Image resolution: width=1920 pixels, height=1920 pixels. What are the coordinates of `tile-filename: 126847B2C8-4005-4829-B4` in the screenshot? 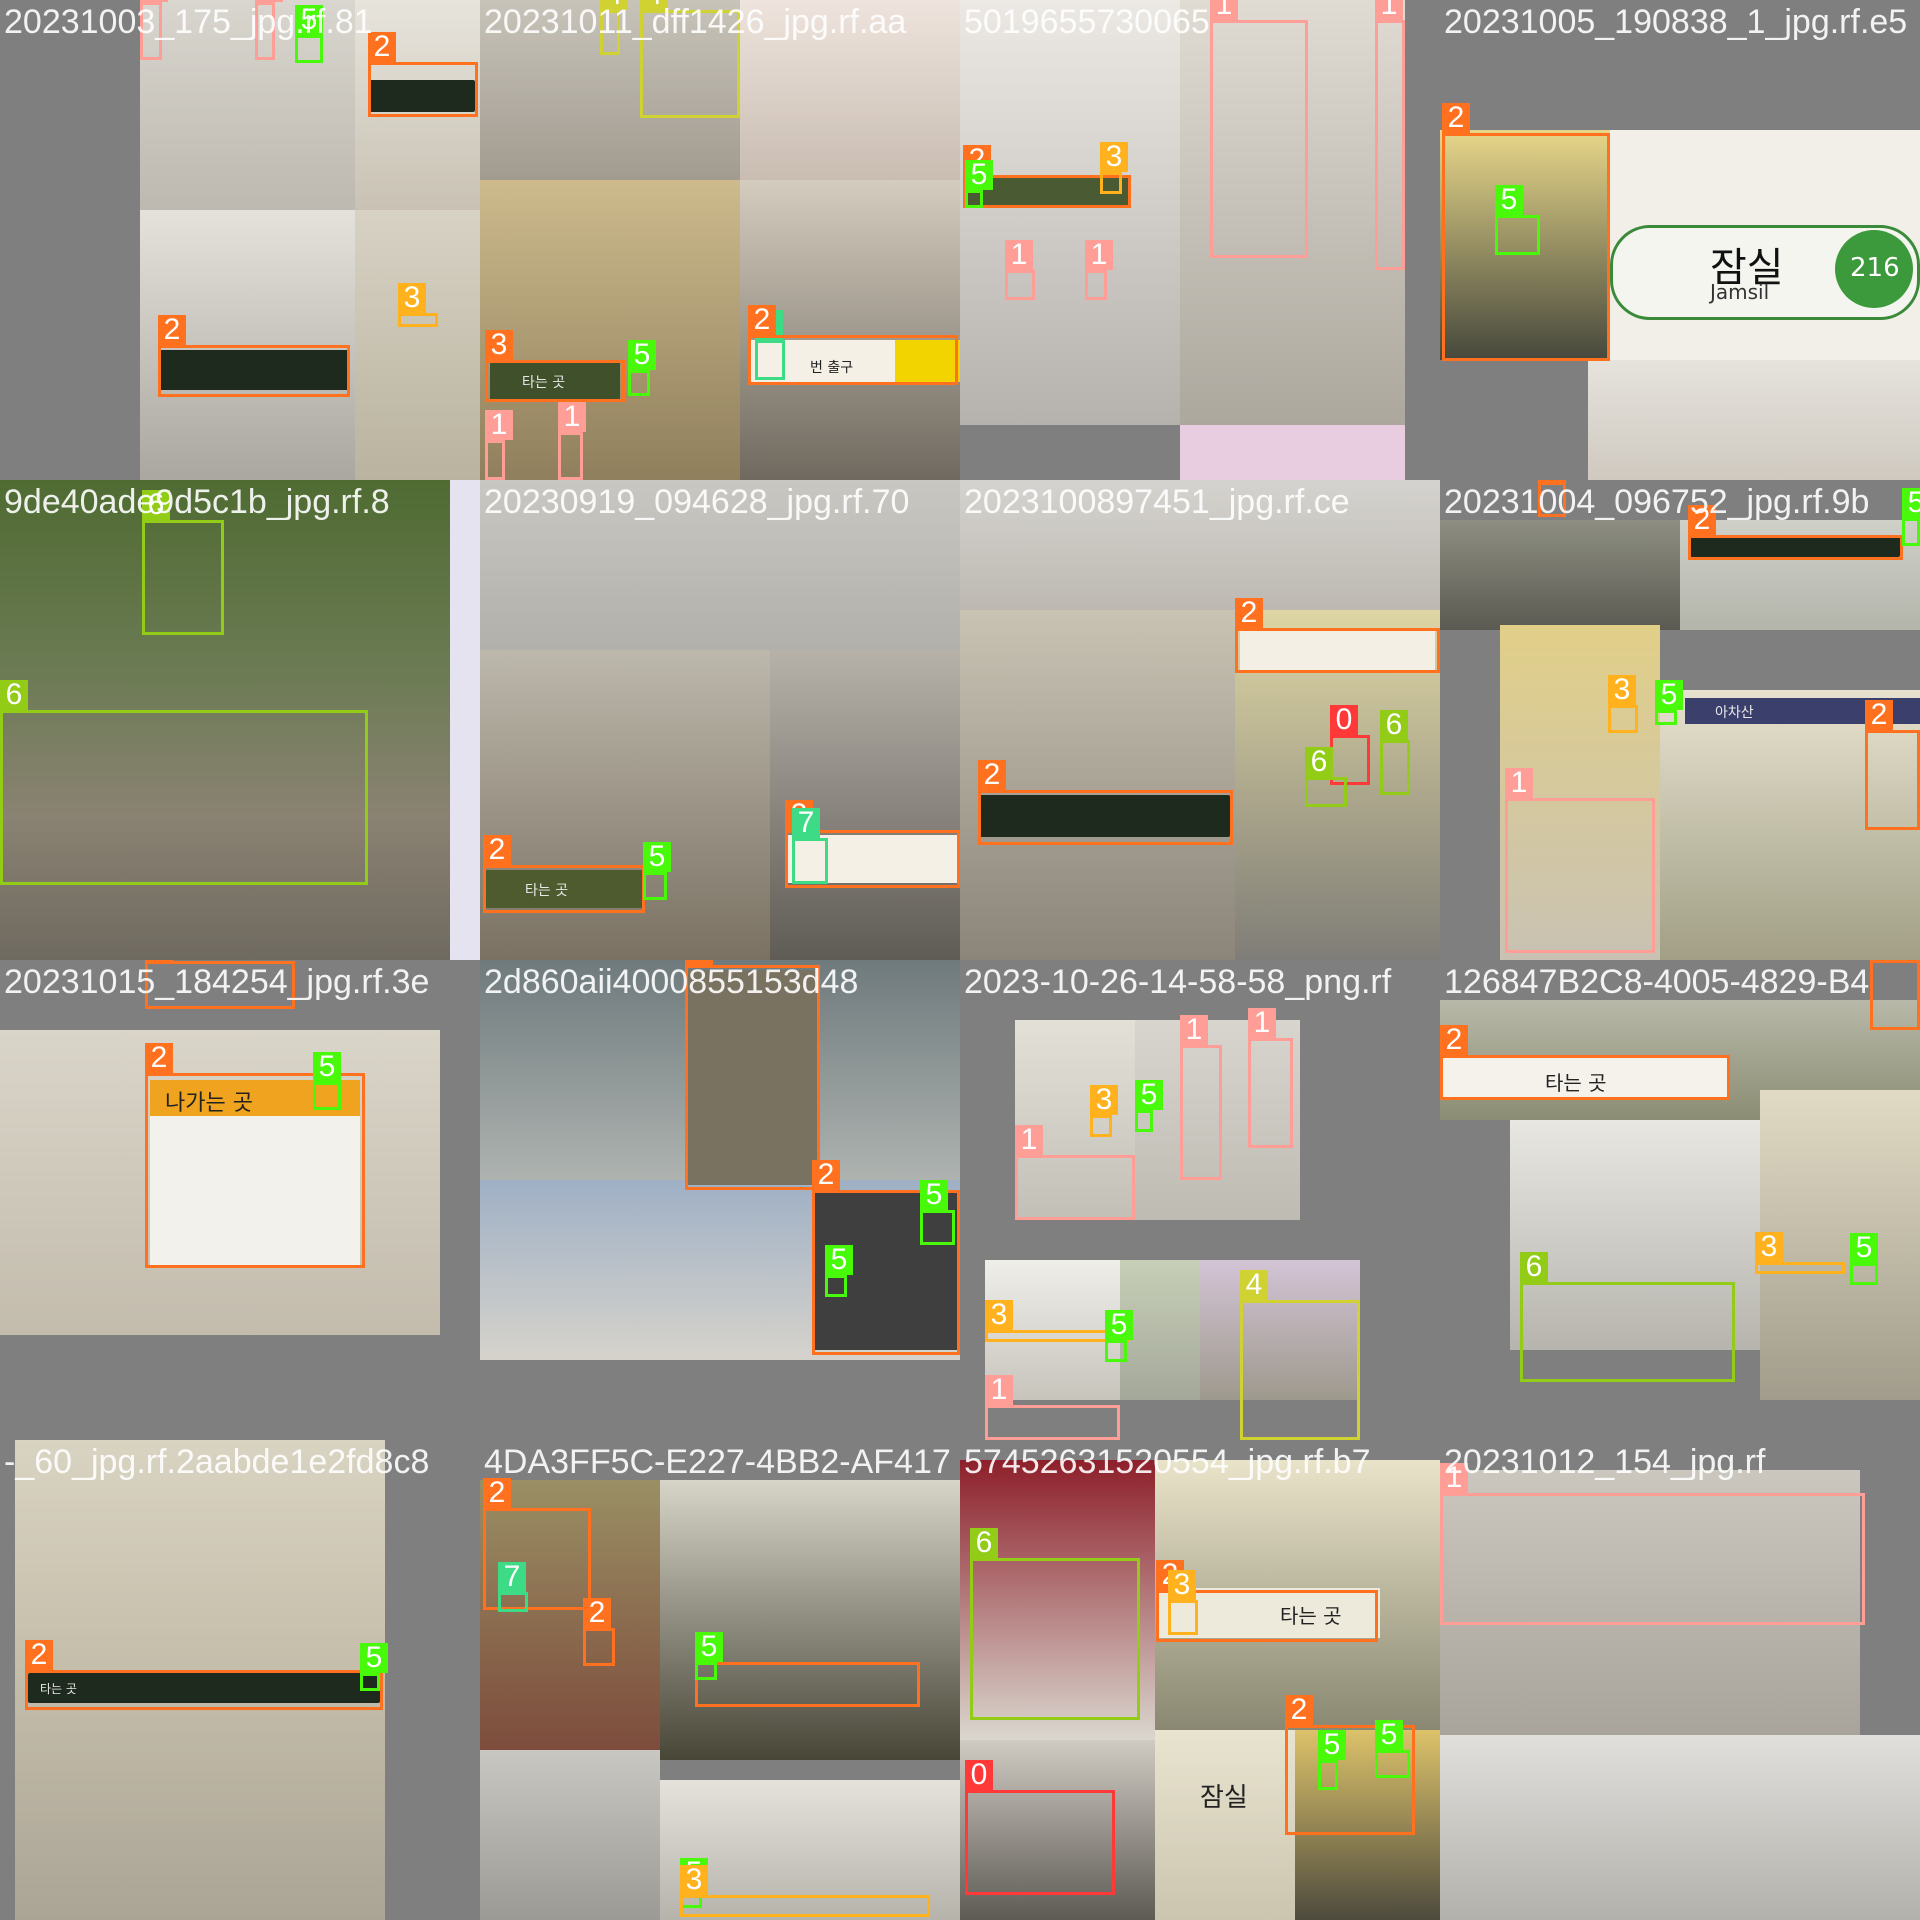 It's located at (1657, 982).